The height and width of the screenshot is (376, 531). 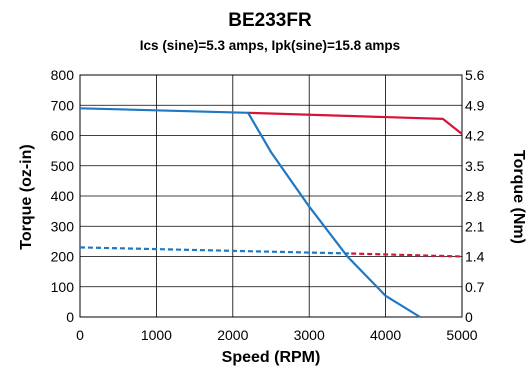 I want to click on y-tick-labels: 0 100 200 300 400 500 600 700 800, so click(x=63, y=196).